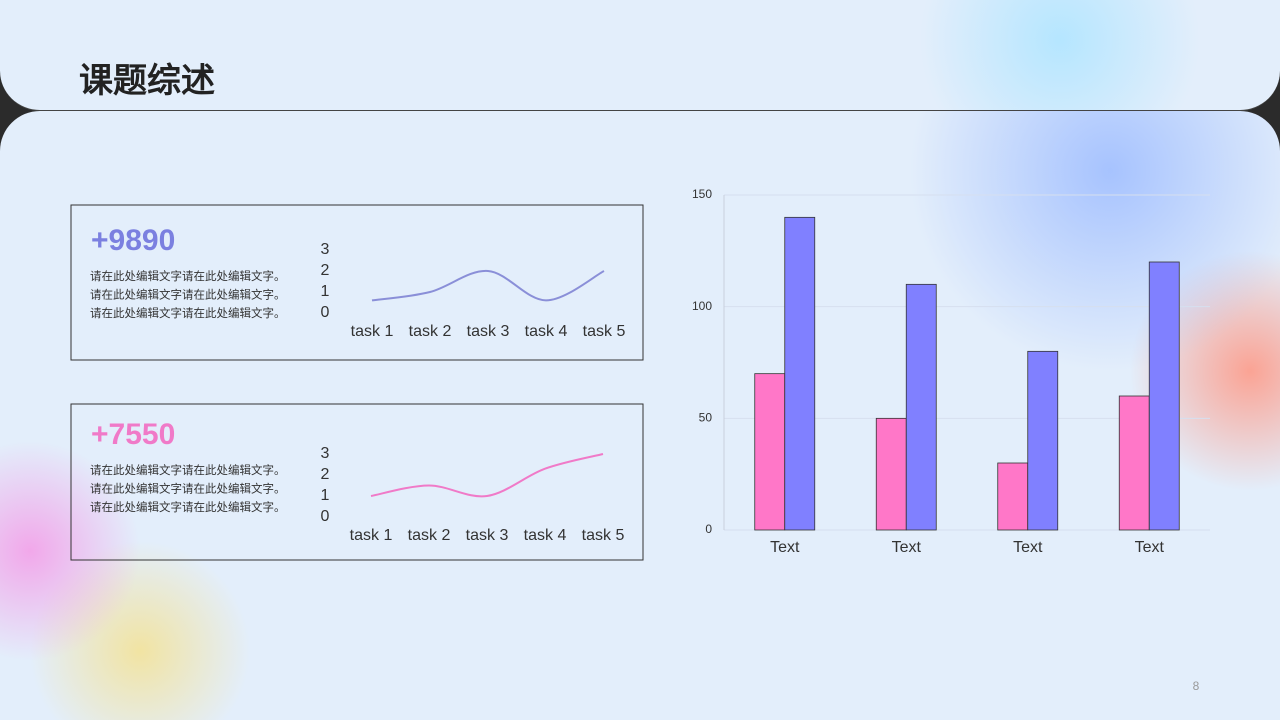  Describe the element at coordinates (702, 306) in the screenshot. I see `y-tick-label: 100` at that location.